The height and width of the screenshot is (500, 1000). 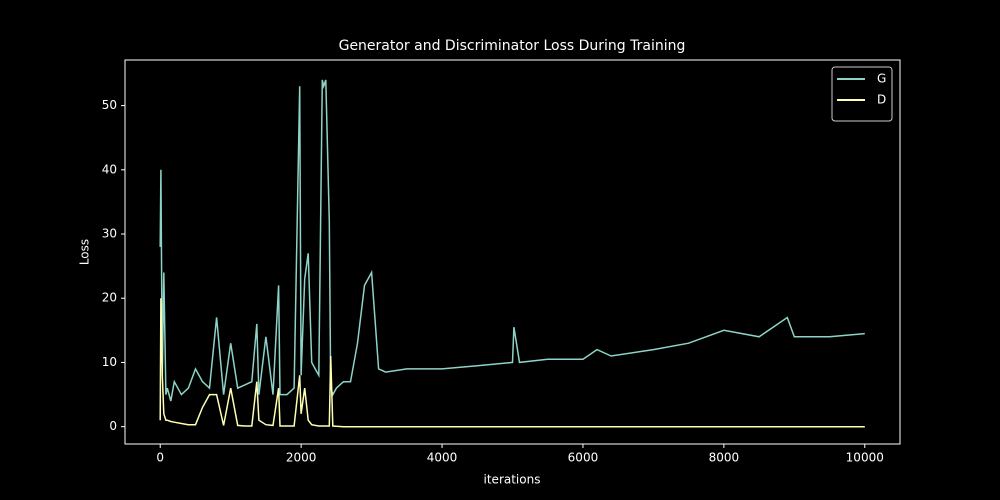 I want to click on x-axis-label: iterations, so click(x=512, y=480).